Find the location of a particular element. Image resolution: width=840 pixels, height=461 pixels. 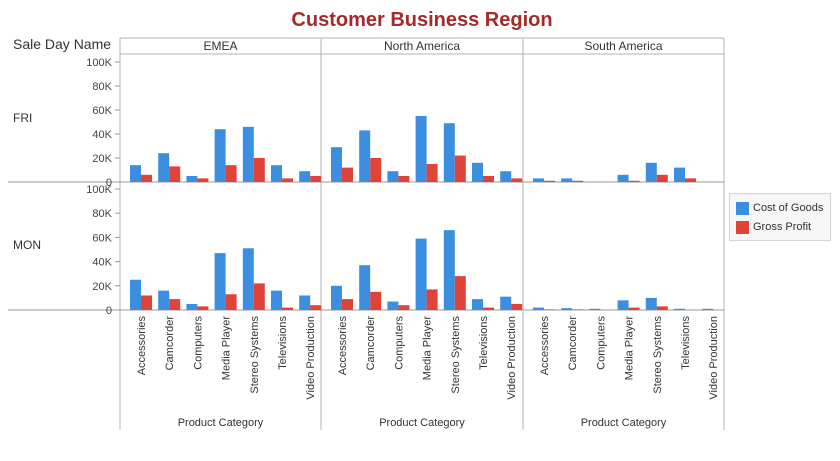

bar-fri-north-america-video-production-cost-of-goods is located at coordinates (506, 176).